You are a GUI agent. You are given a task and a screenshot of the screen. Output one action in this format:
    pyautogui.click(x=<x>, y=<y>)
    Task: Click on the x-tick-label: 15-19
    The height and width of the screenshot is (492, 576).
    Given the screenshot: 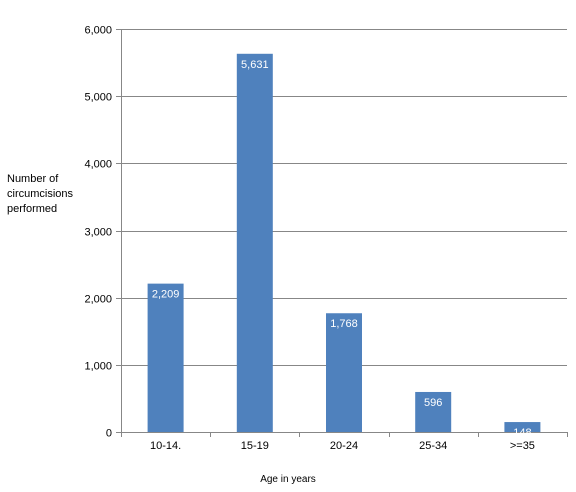 What is the action you would take?
    pyautogui.click(x=255, y=446)
    